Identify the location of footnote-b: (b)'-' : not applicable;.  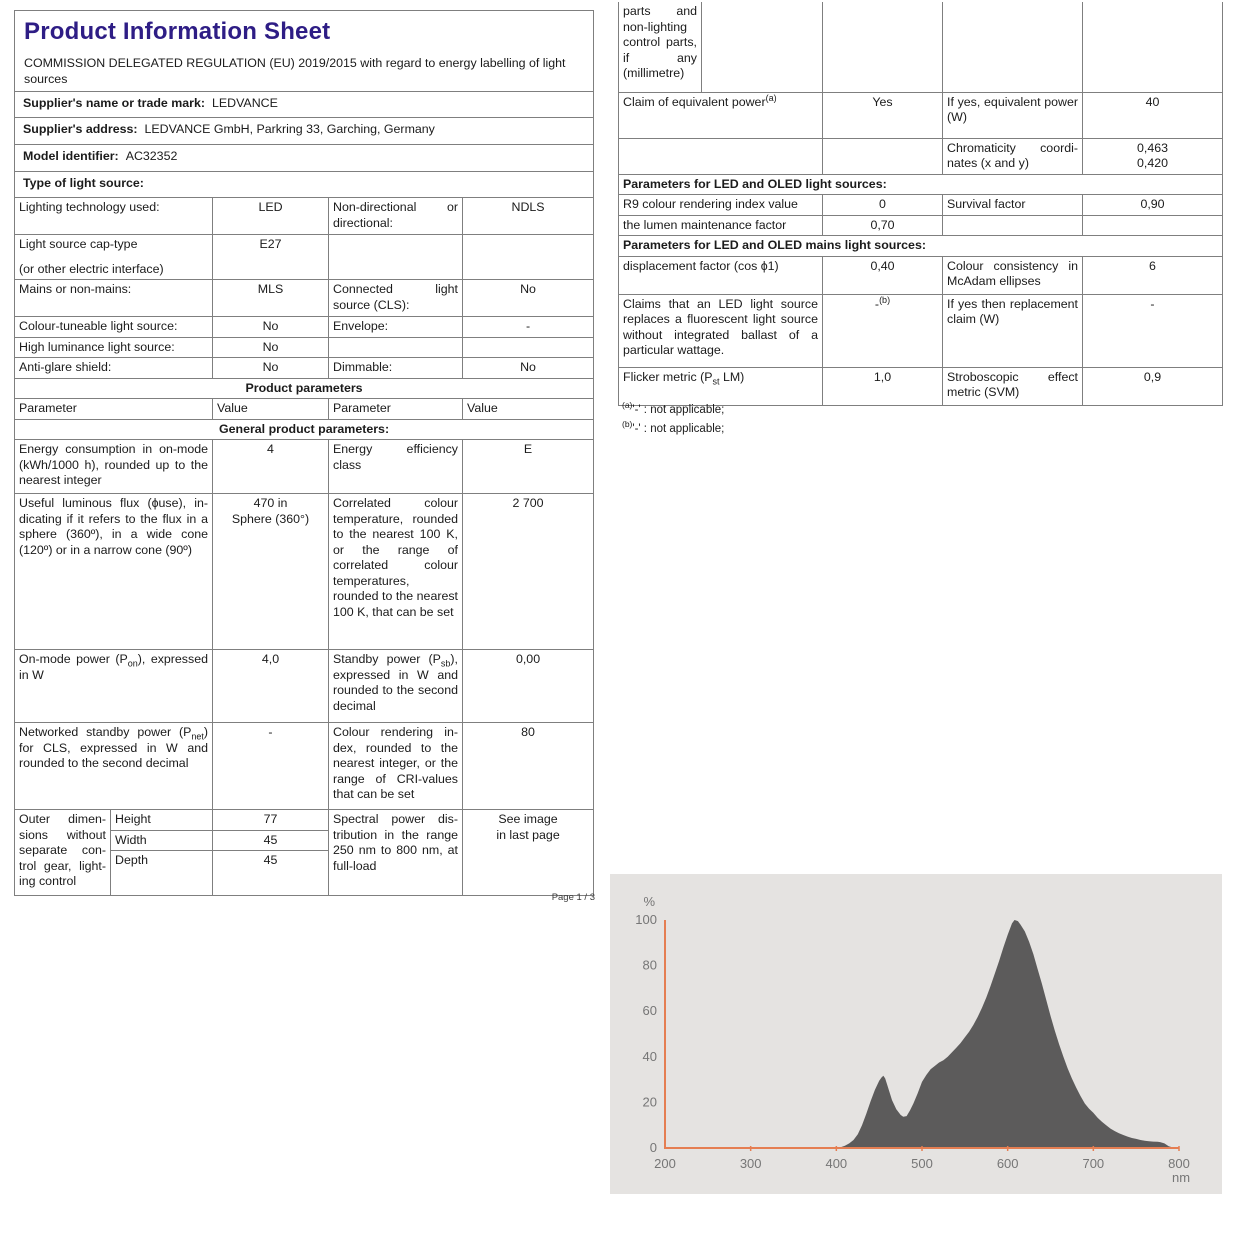
(673, 427).